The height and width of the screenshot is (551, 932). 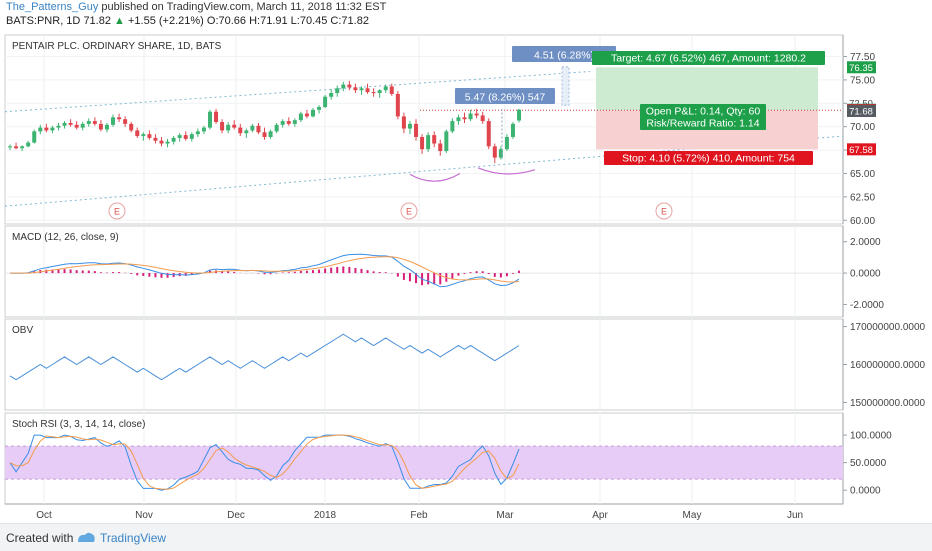 I want to click on measure-2-label-bg, so click(x=505, y=96).